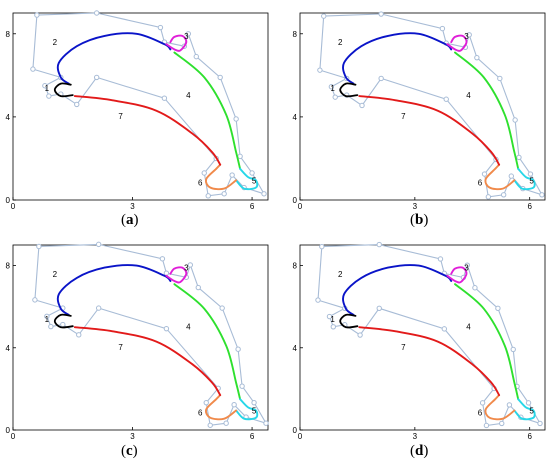 This screenshot has height=465, width=550. I want to click on x-tick-label: 3, so click(132, 206).